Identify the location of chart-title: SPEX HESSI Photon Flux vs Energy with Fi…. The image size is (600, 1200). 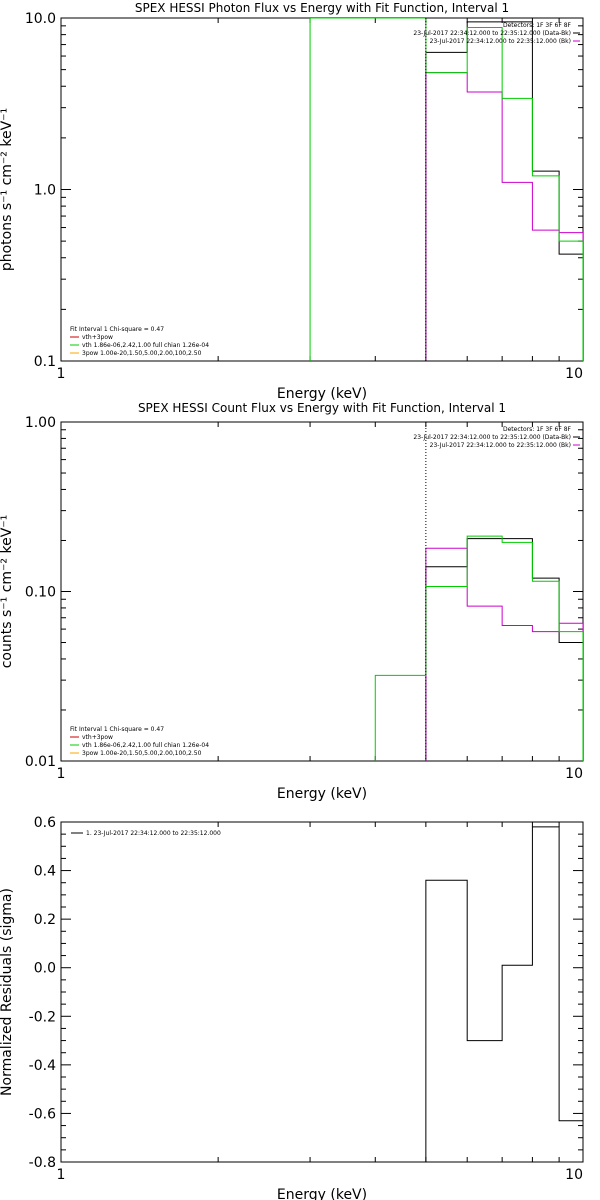
(322, 8).